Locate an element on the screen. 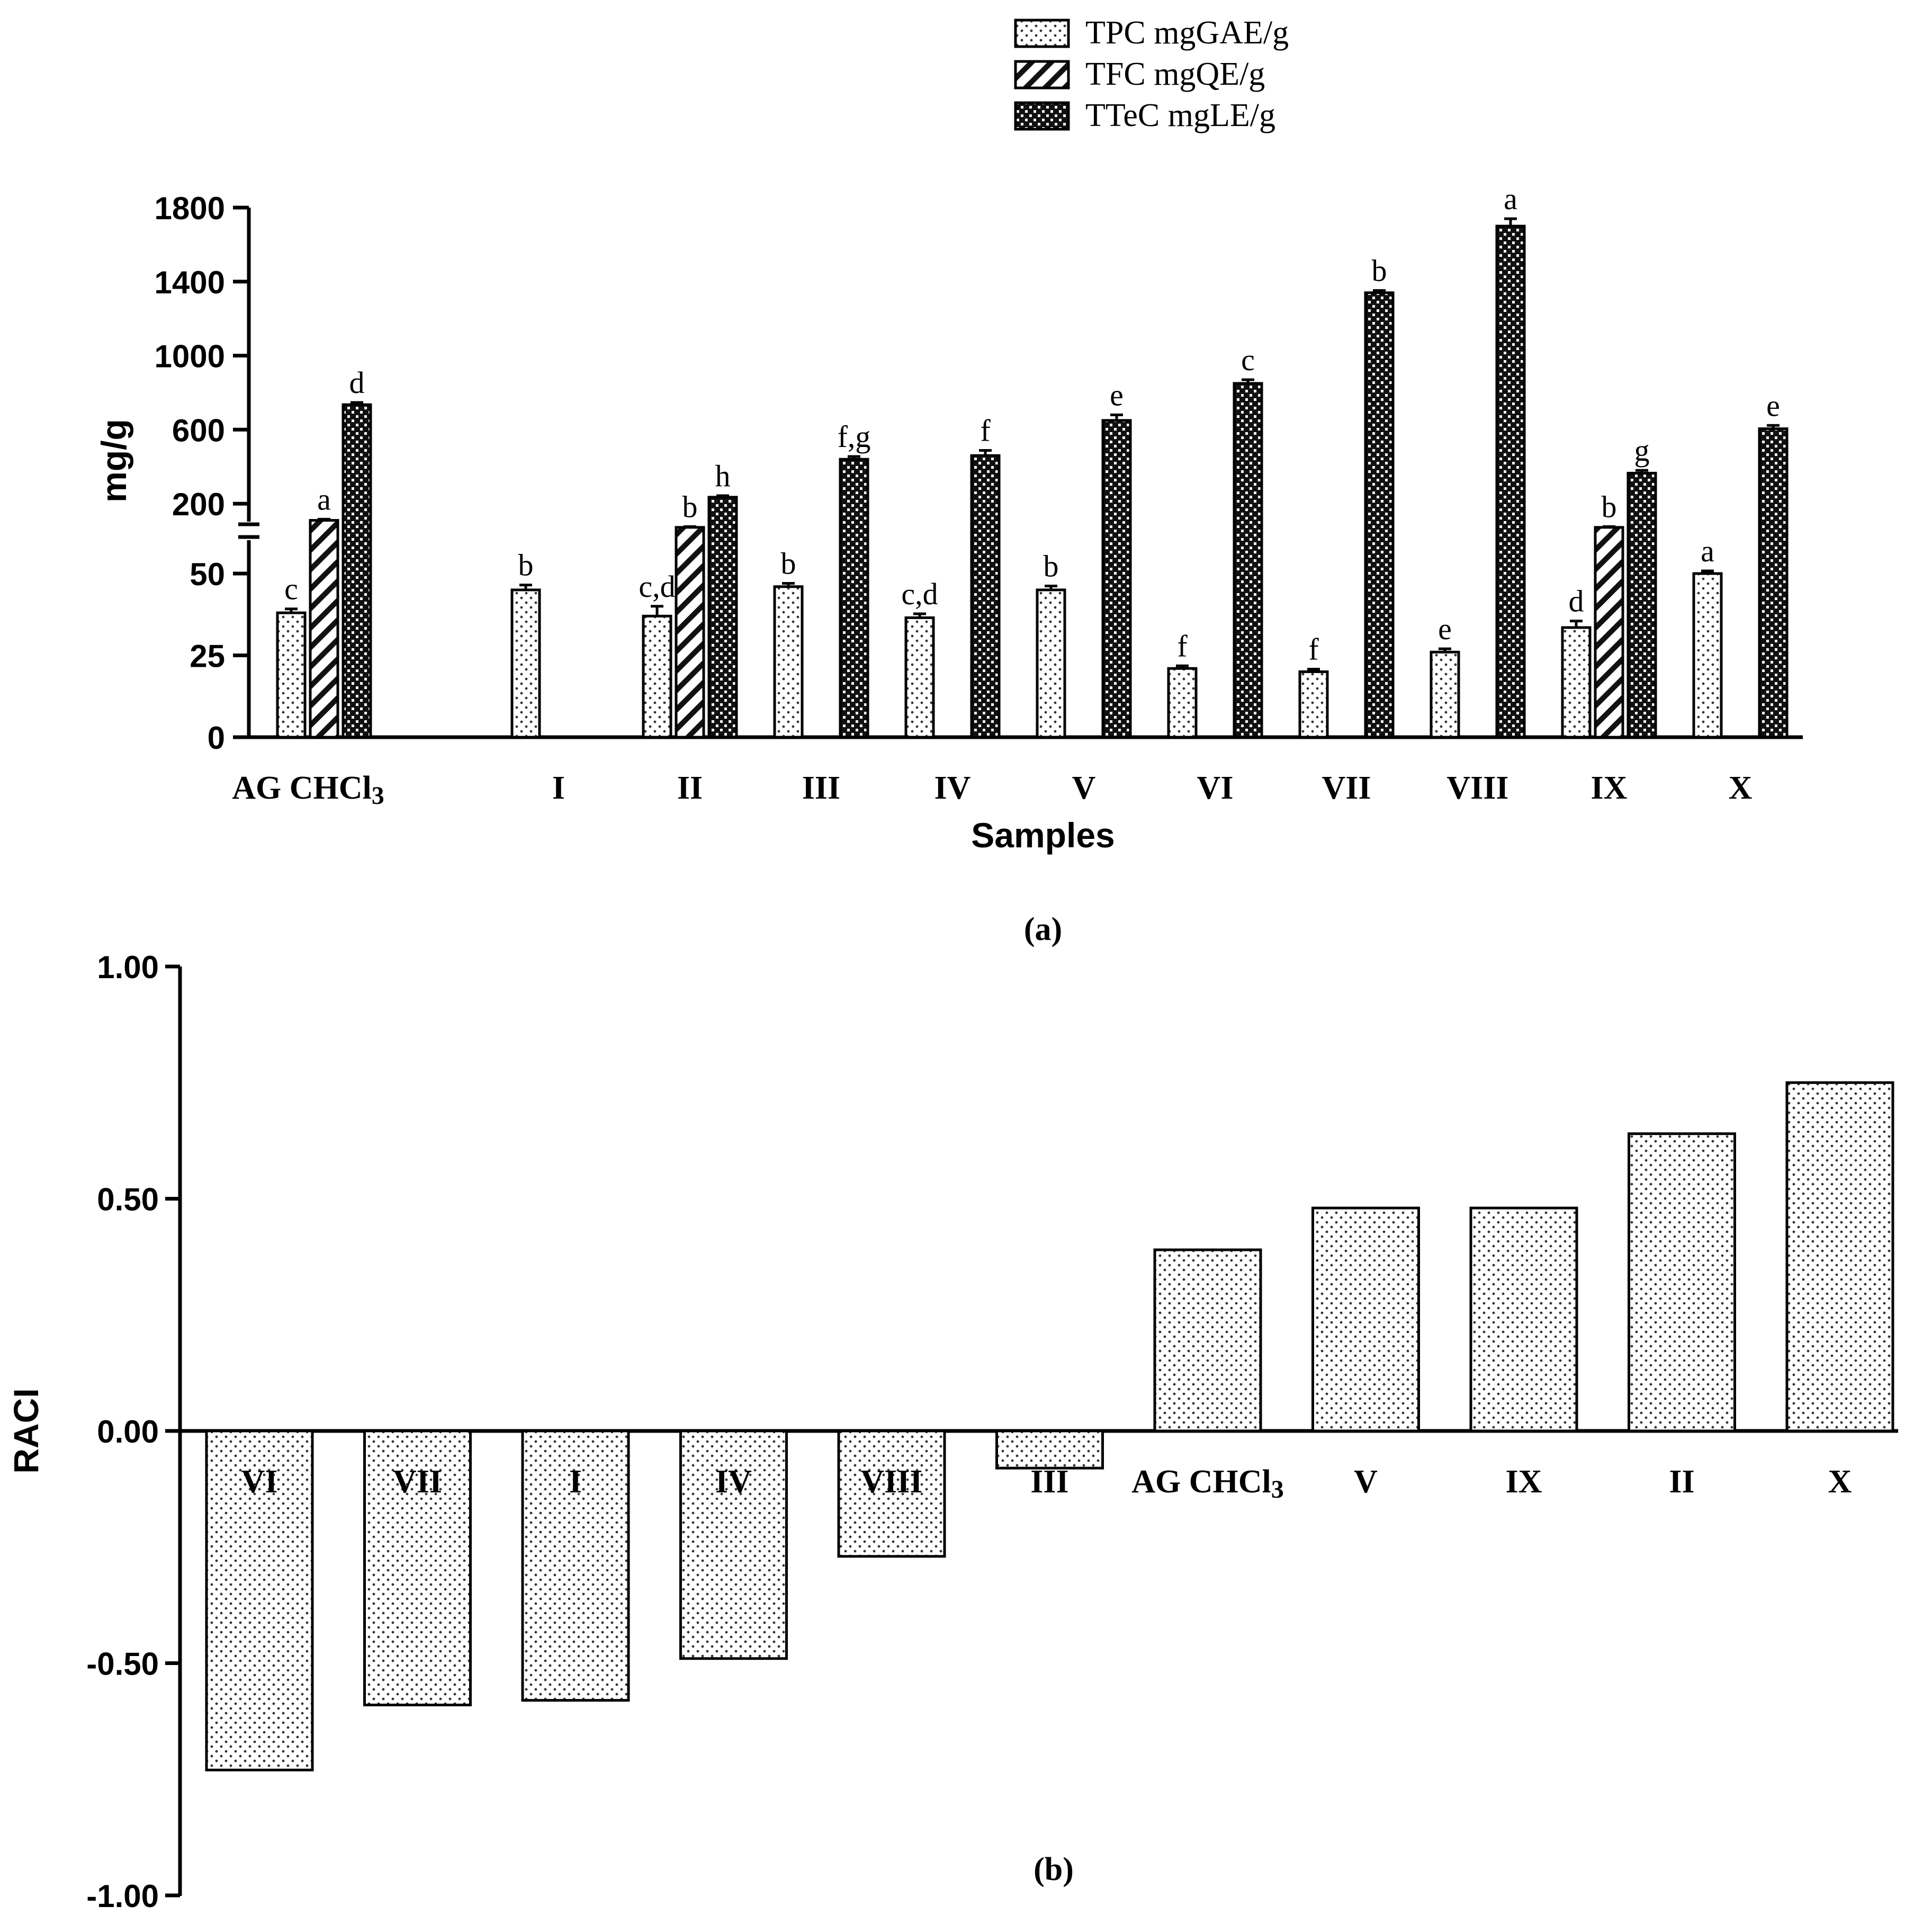 The width and height of the screenshot is (1932, 1924). x-tick-label: AG CHCl3 is located at coordinates (1207, 1484).